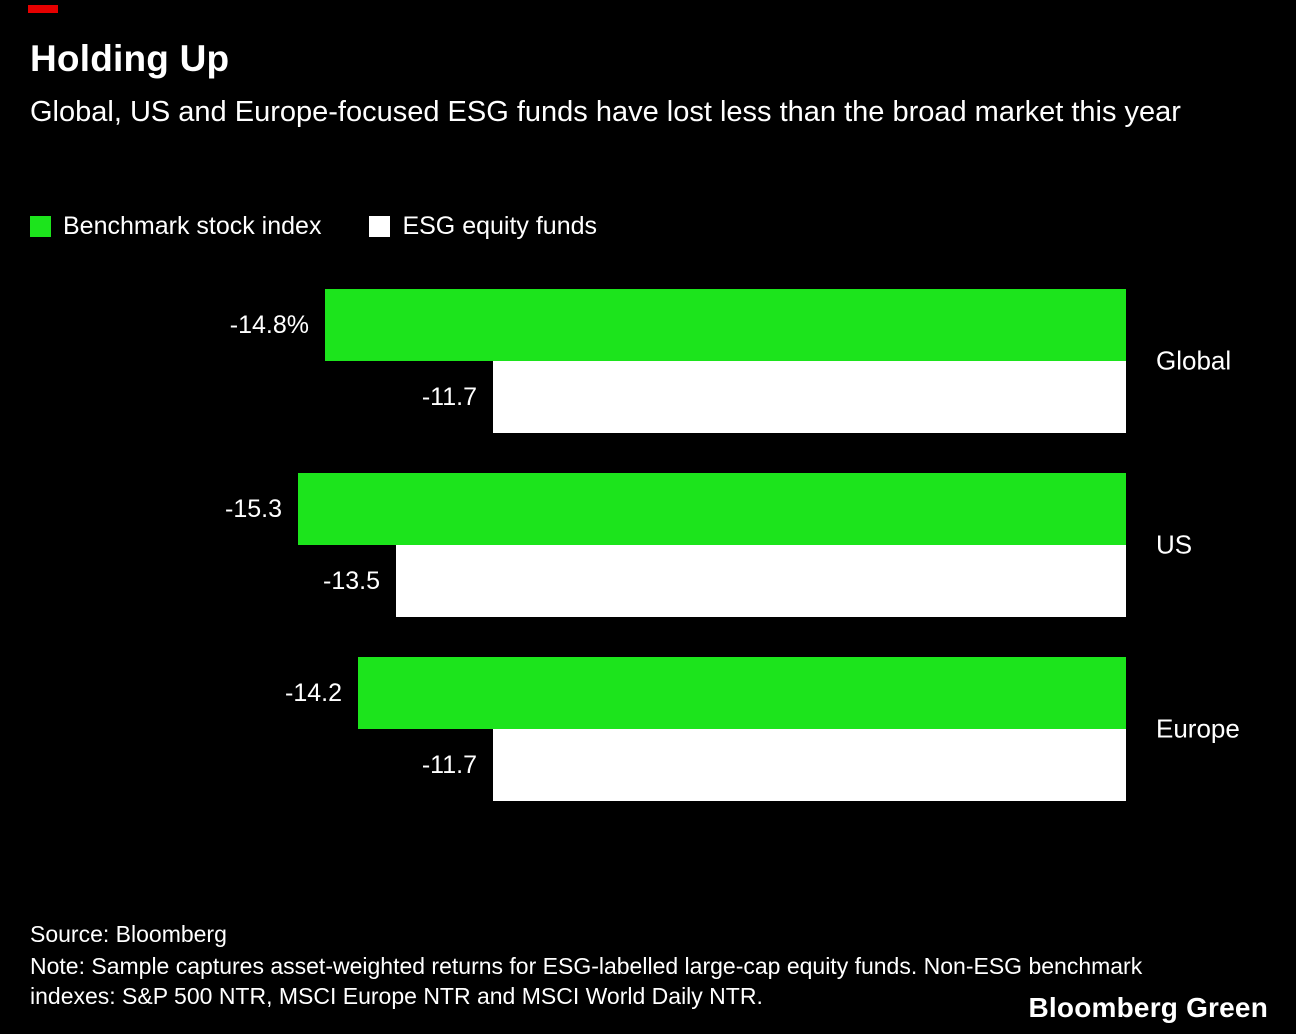 This screenshot has width=1296, height=1034. I want to click on bar-row: -14.8%, so click(563, 325).